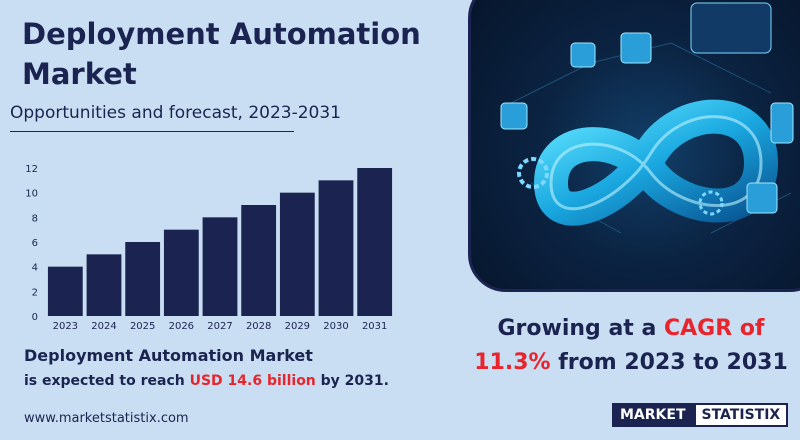 The image size is (800, 440). I want to click on growth-suffix: from 2023 to 2031, so click(673, 362).